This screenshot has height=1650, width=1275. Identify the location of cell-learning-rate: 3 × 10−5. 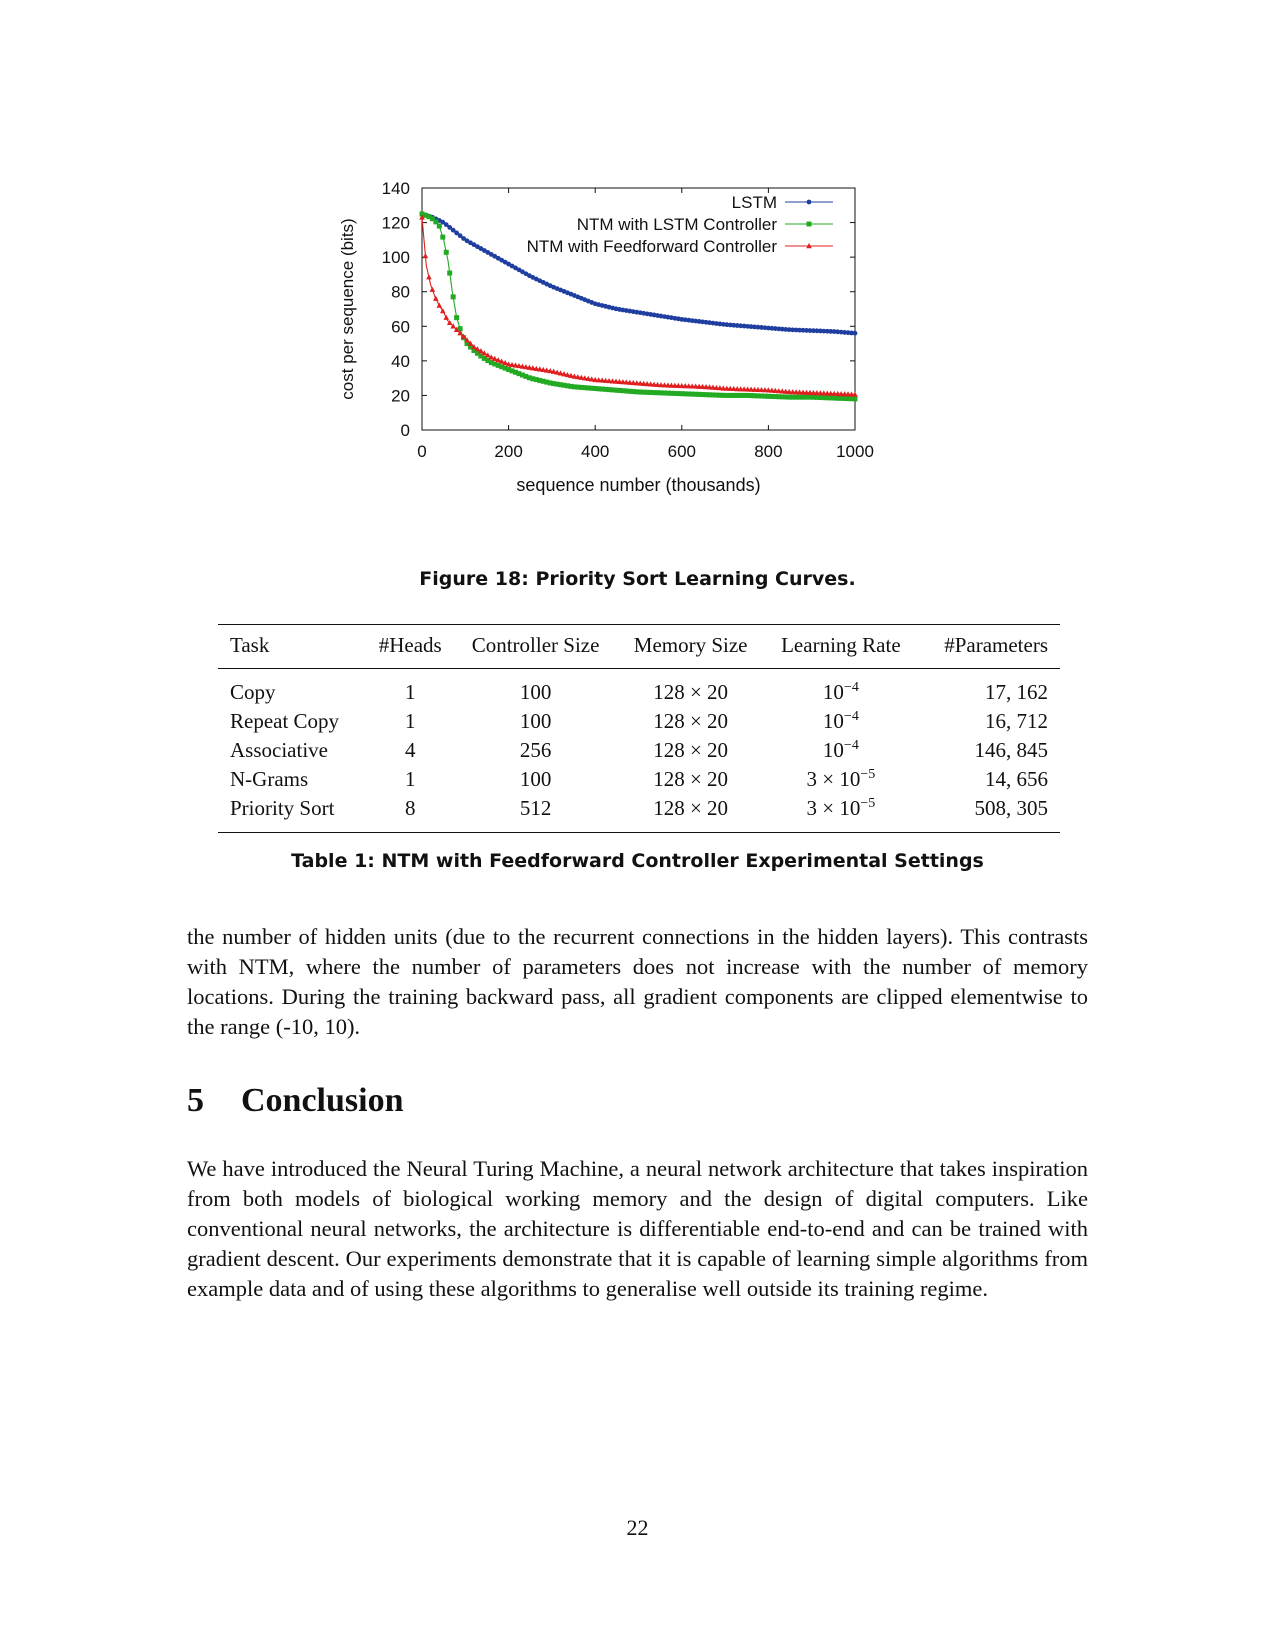
(841, 813).